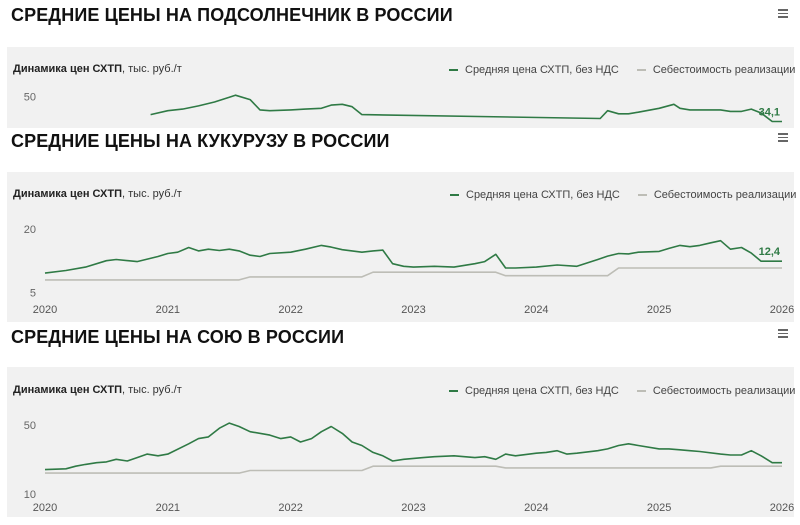 The image size is (800, 525). What do you see at coordinates (30, 495) in the screenshot?
I see `y-tick-label: 10` at bounding box center [30, 495].